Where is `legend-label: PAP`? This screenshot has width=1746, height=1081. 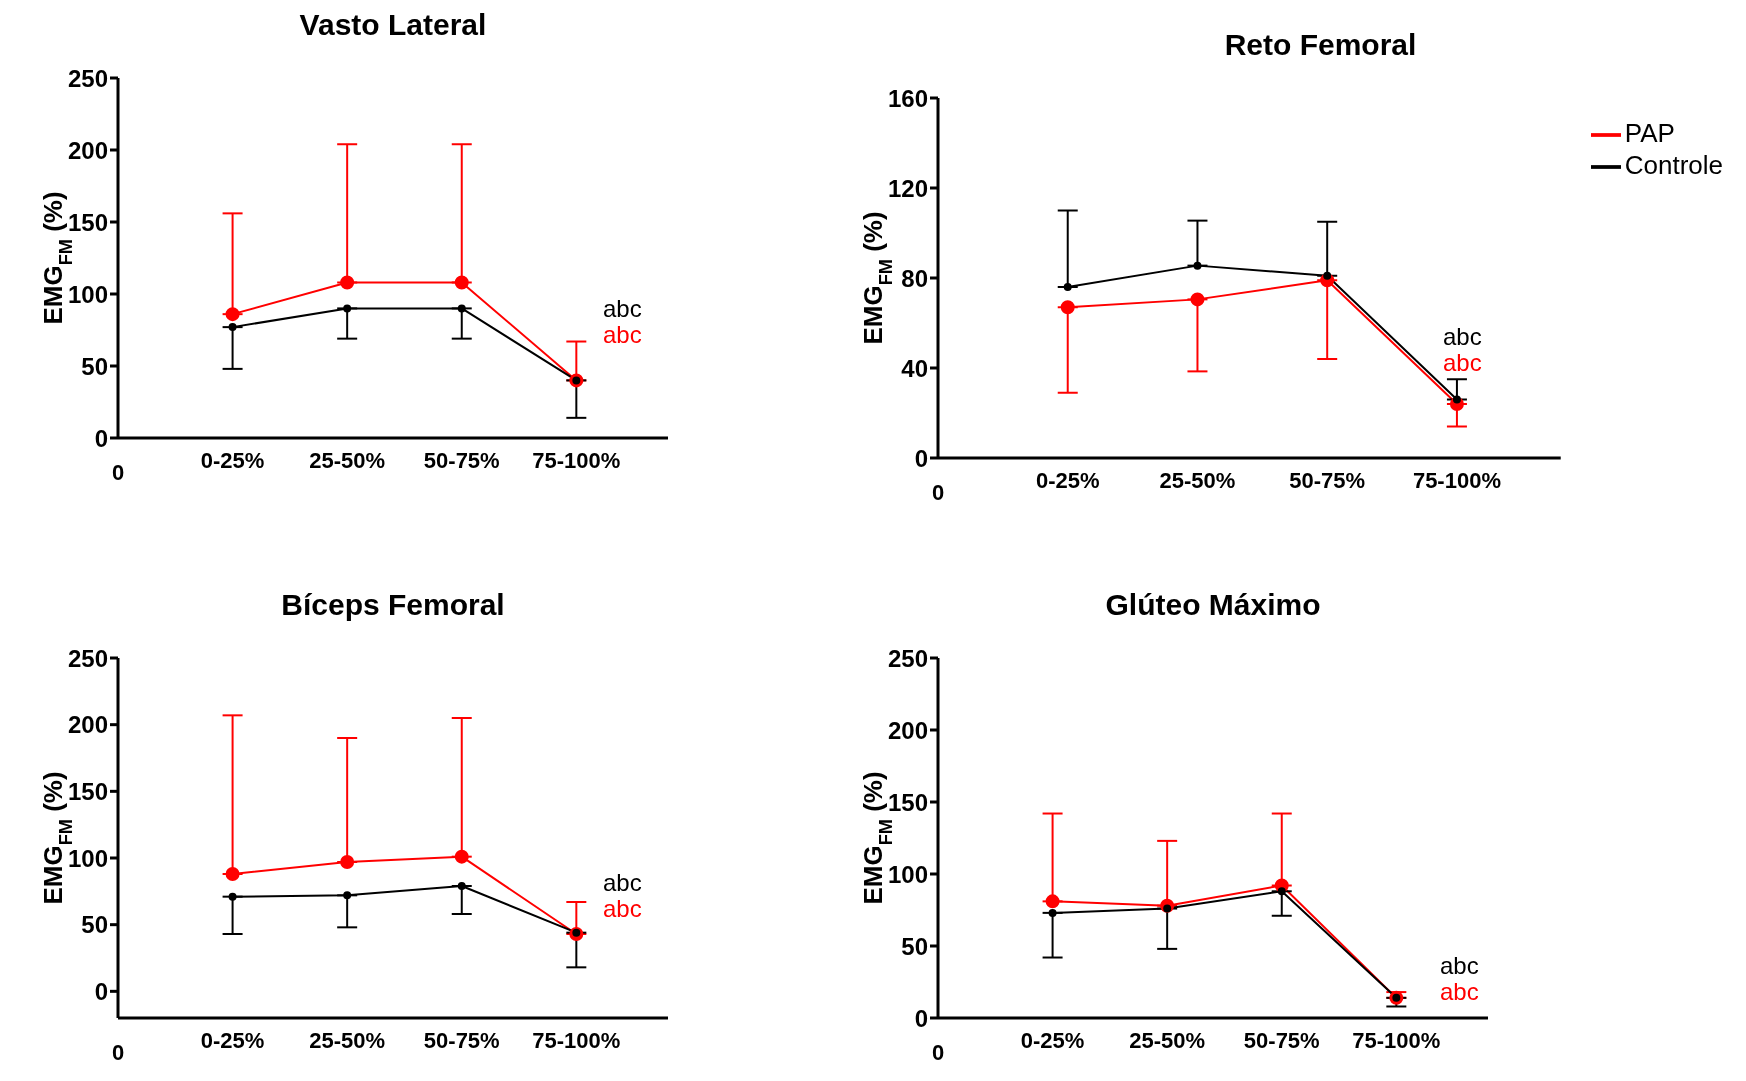 legend-label: PAP is located at coordinates (1649, 133).